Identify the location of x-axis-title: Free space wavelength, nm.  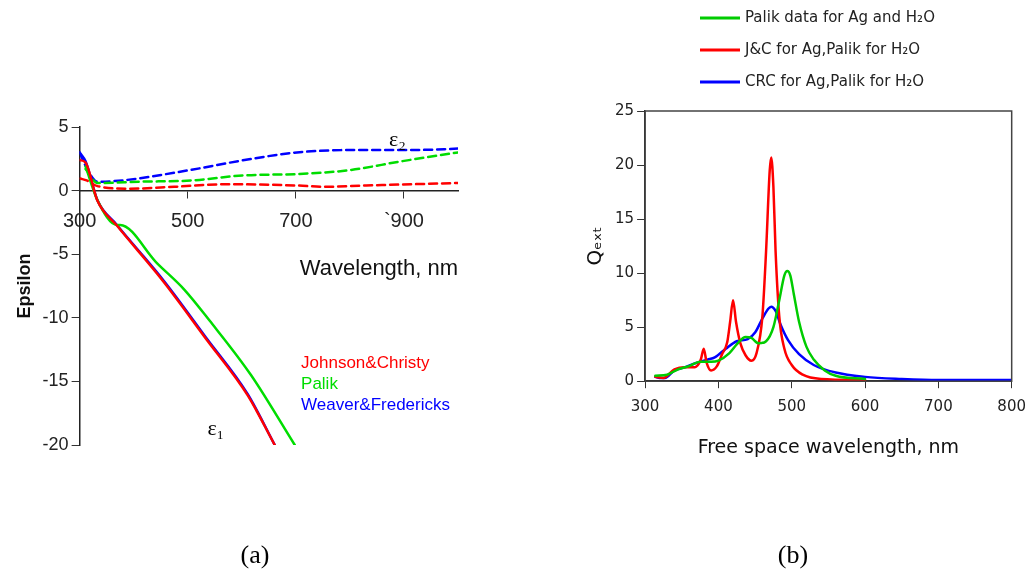
(828, 445).